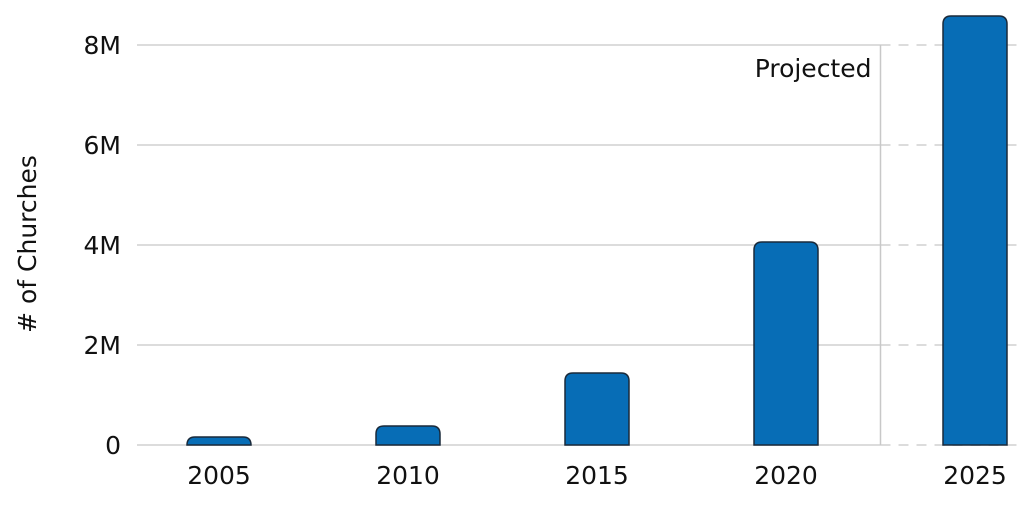 The height and width of the screenshot is (507, 1024). What do you see at coordinates (975, 230) in the screenshot?
I see `bar-2025` at bounding box center [975, 230].